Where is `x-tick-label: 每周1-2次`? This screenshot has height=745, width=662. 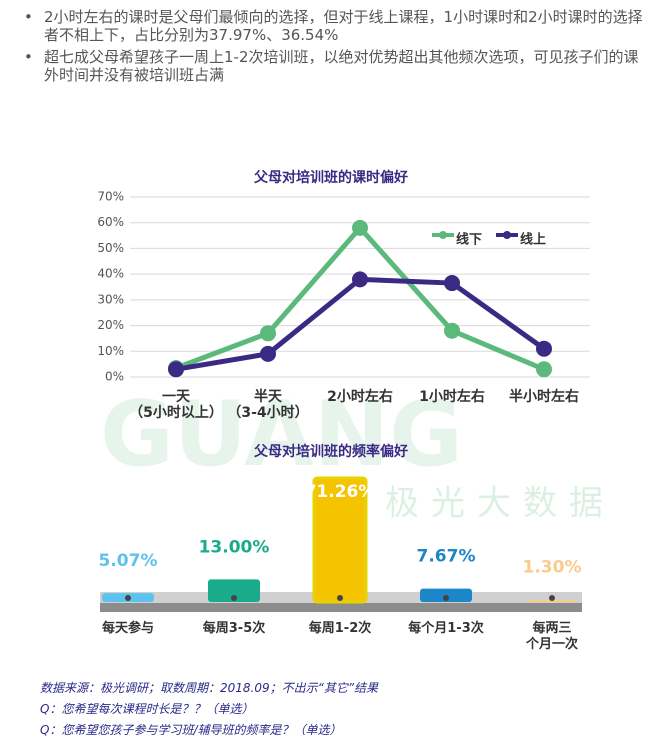 x-tick-label: 每周1-2次 is located at coordinates (340, 628).